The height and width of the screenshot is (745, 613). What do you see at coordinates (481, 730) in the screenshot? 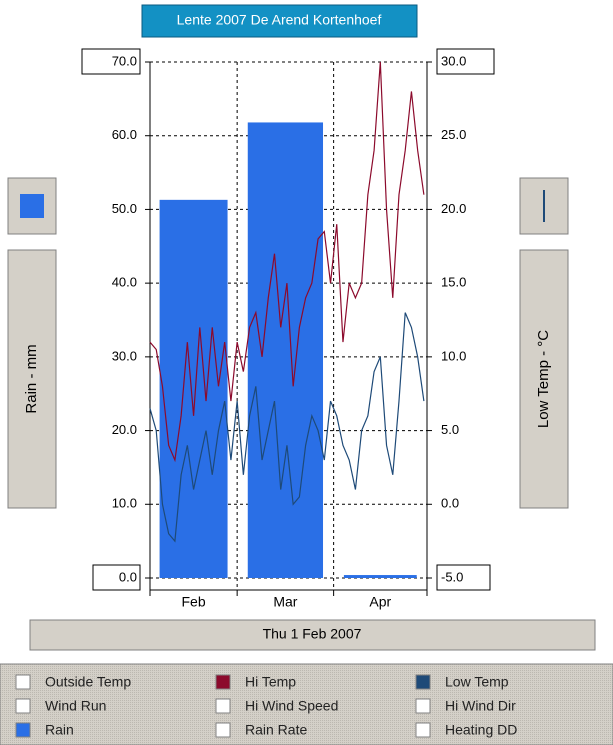
I see `legend-label: Heating DD` at bounding box center [481, 730].